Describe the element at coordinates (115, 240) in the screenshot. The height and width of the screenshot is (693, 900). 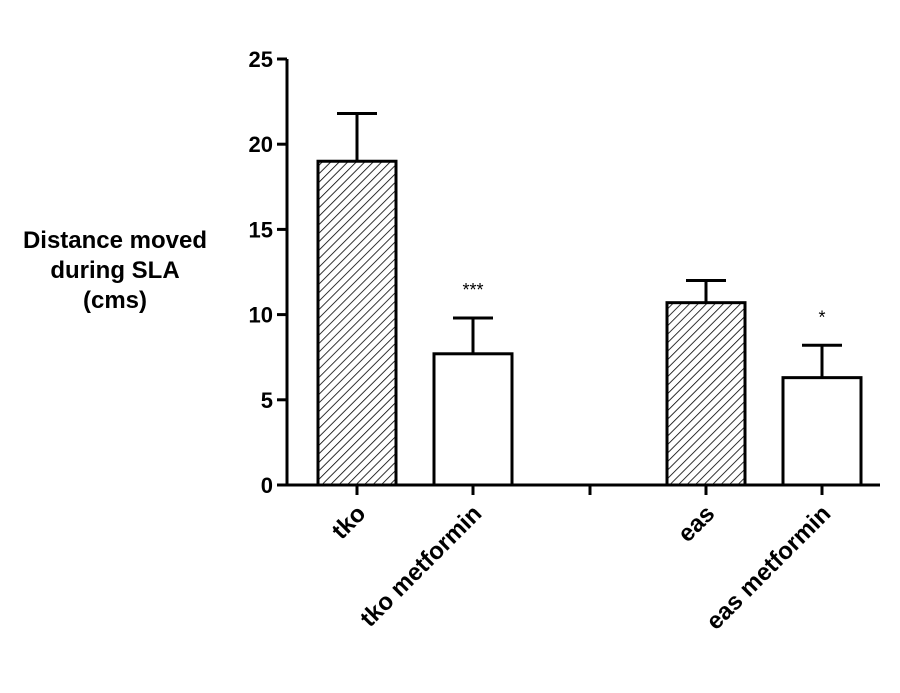
I see `y-axis-label-line-1: Distance moved` at that location.